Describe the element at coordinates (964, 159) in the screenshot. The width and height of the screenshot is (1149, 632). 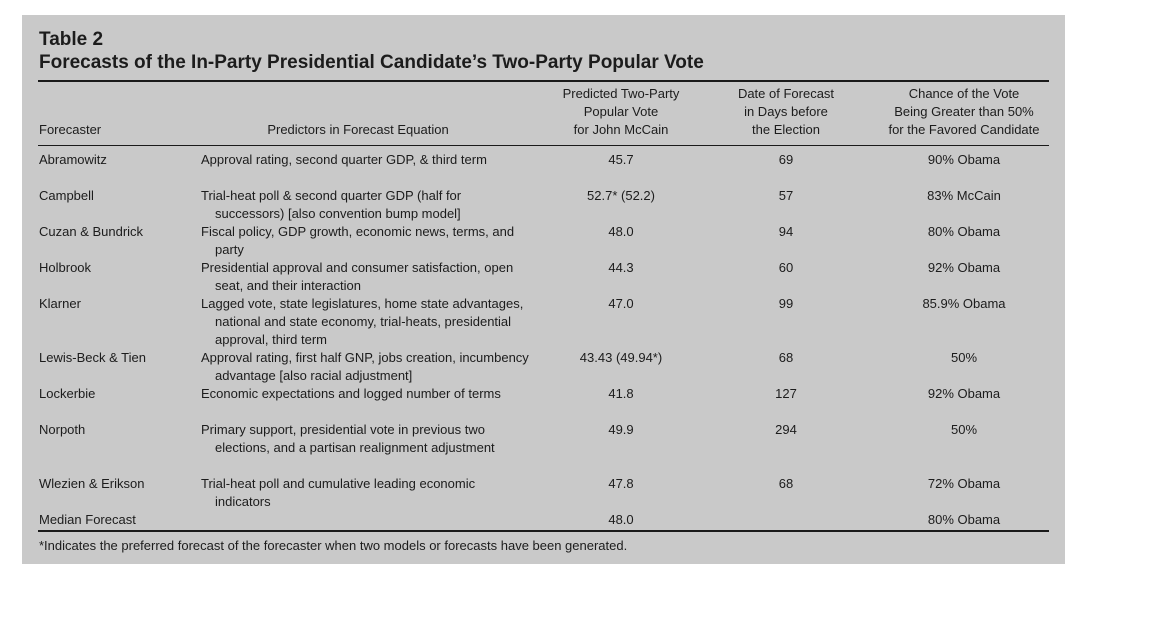
I see `chance-cell: 90% Obama` at that location.